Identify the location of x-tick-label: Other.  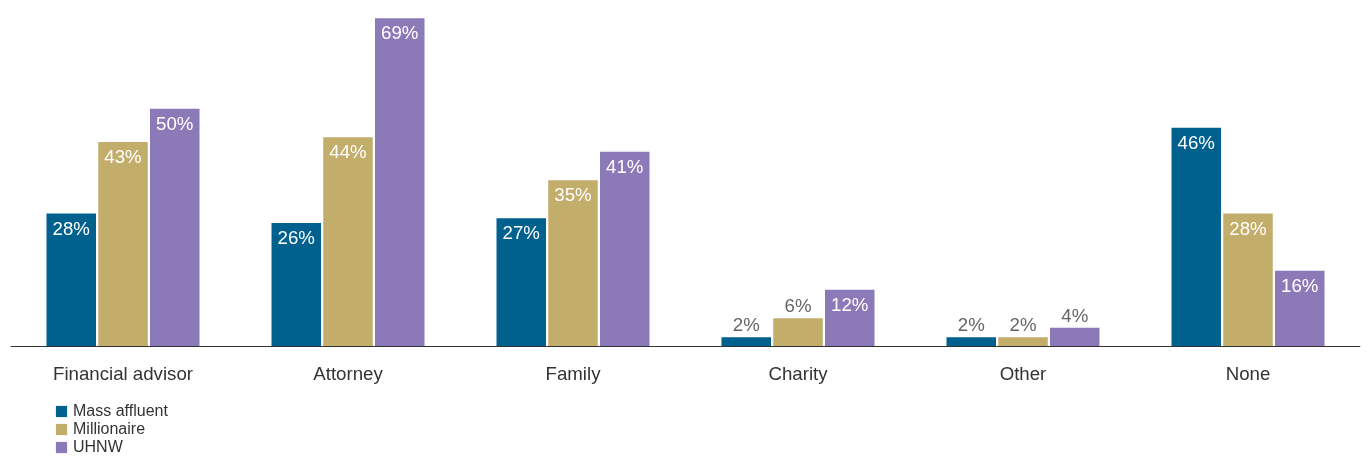
(1023, 373).